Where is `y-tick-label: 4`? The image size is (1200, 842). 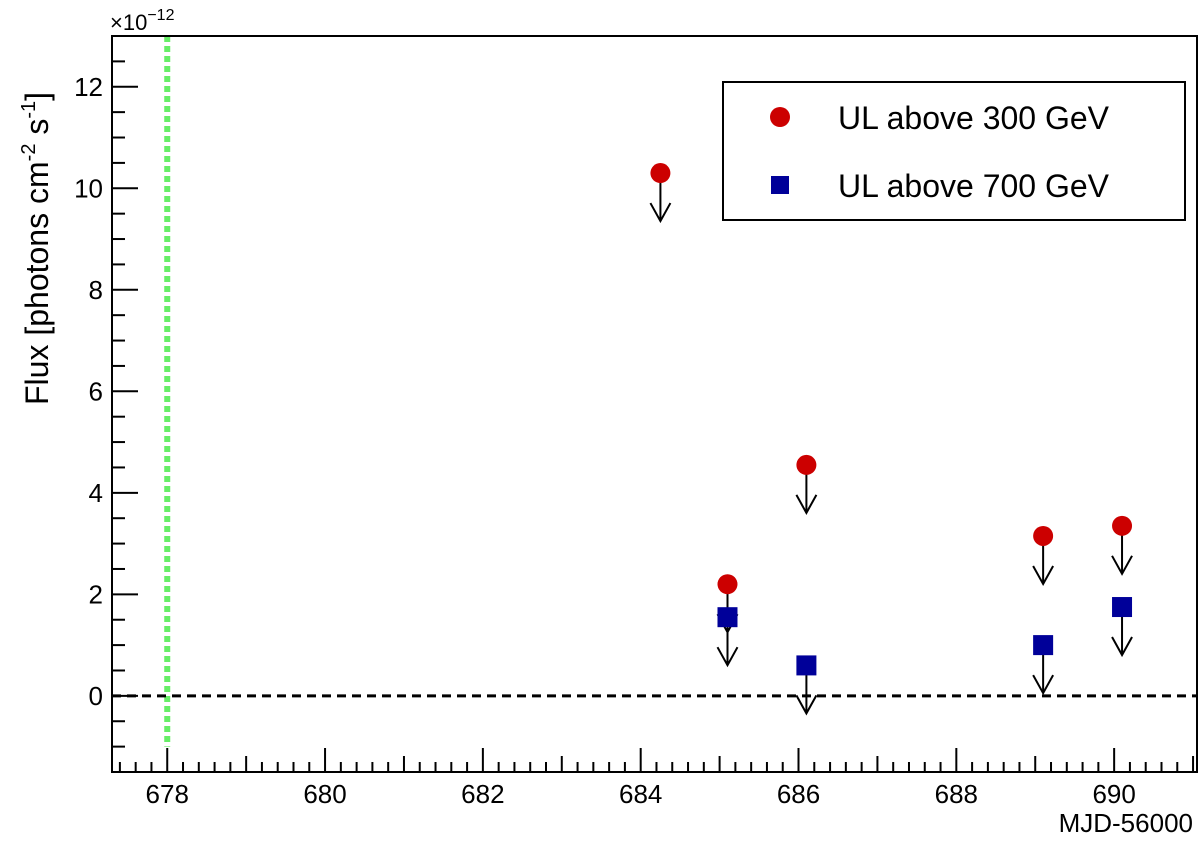 y-tick-label: 4 is located at coordinates (96, 493).